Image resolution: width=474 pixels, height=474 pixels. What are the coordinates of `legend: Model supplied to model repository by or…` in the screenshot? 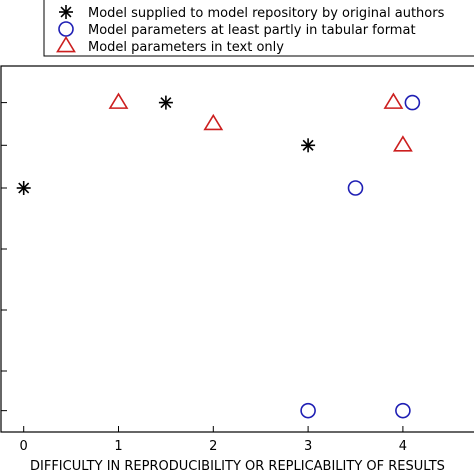 It's located at (258, 28).